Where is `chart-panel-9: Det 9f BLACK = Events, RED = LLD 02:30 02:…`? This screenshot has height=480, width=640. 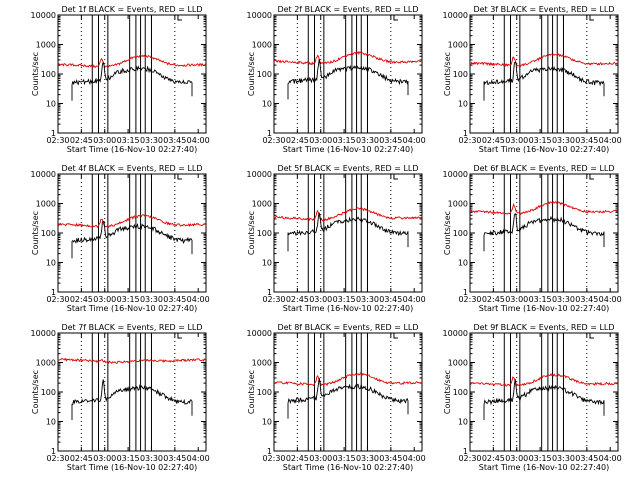 chart-panel-9: Det 9f BLACK = Events, RED = LLD 02:30 02:… is located at coordinates (532, 397).